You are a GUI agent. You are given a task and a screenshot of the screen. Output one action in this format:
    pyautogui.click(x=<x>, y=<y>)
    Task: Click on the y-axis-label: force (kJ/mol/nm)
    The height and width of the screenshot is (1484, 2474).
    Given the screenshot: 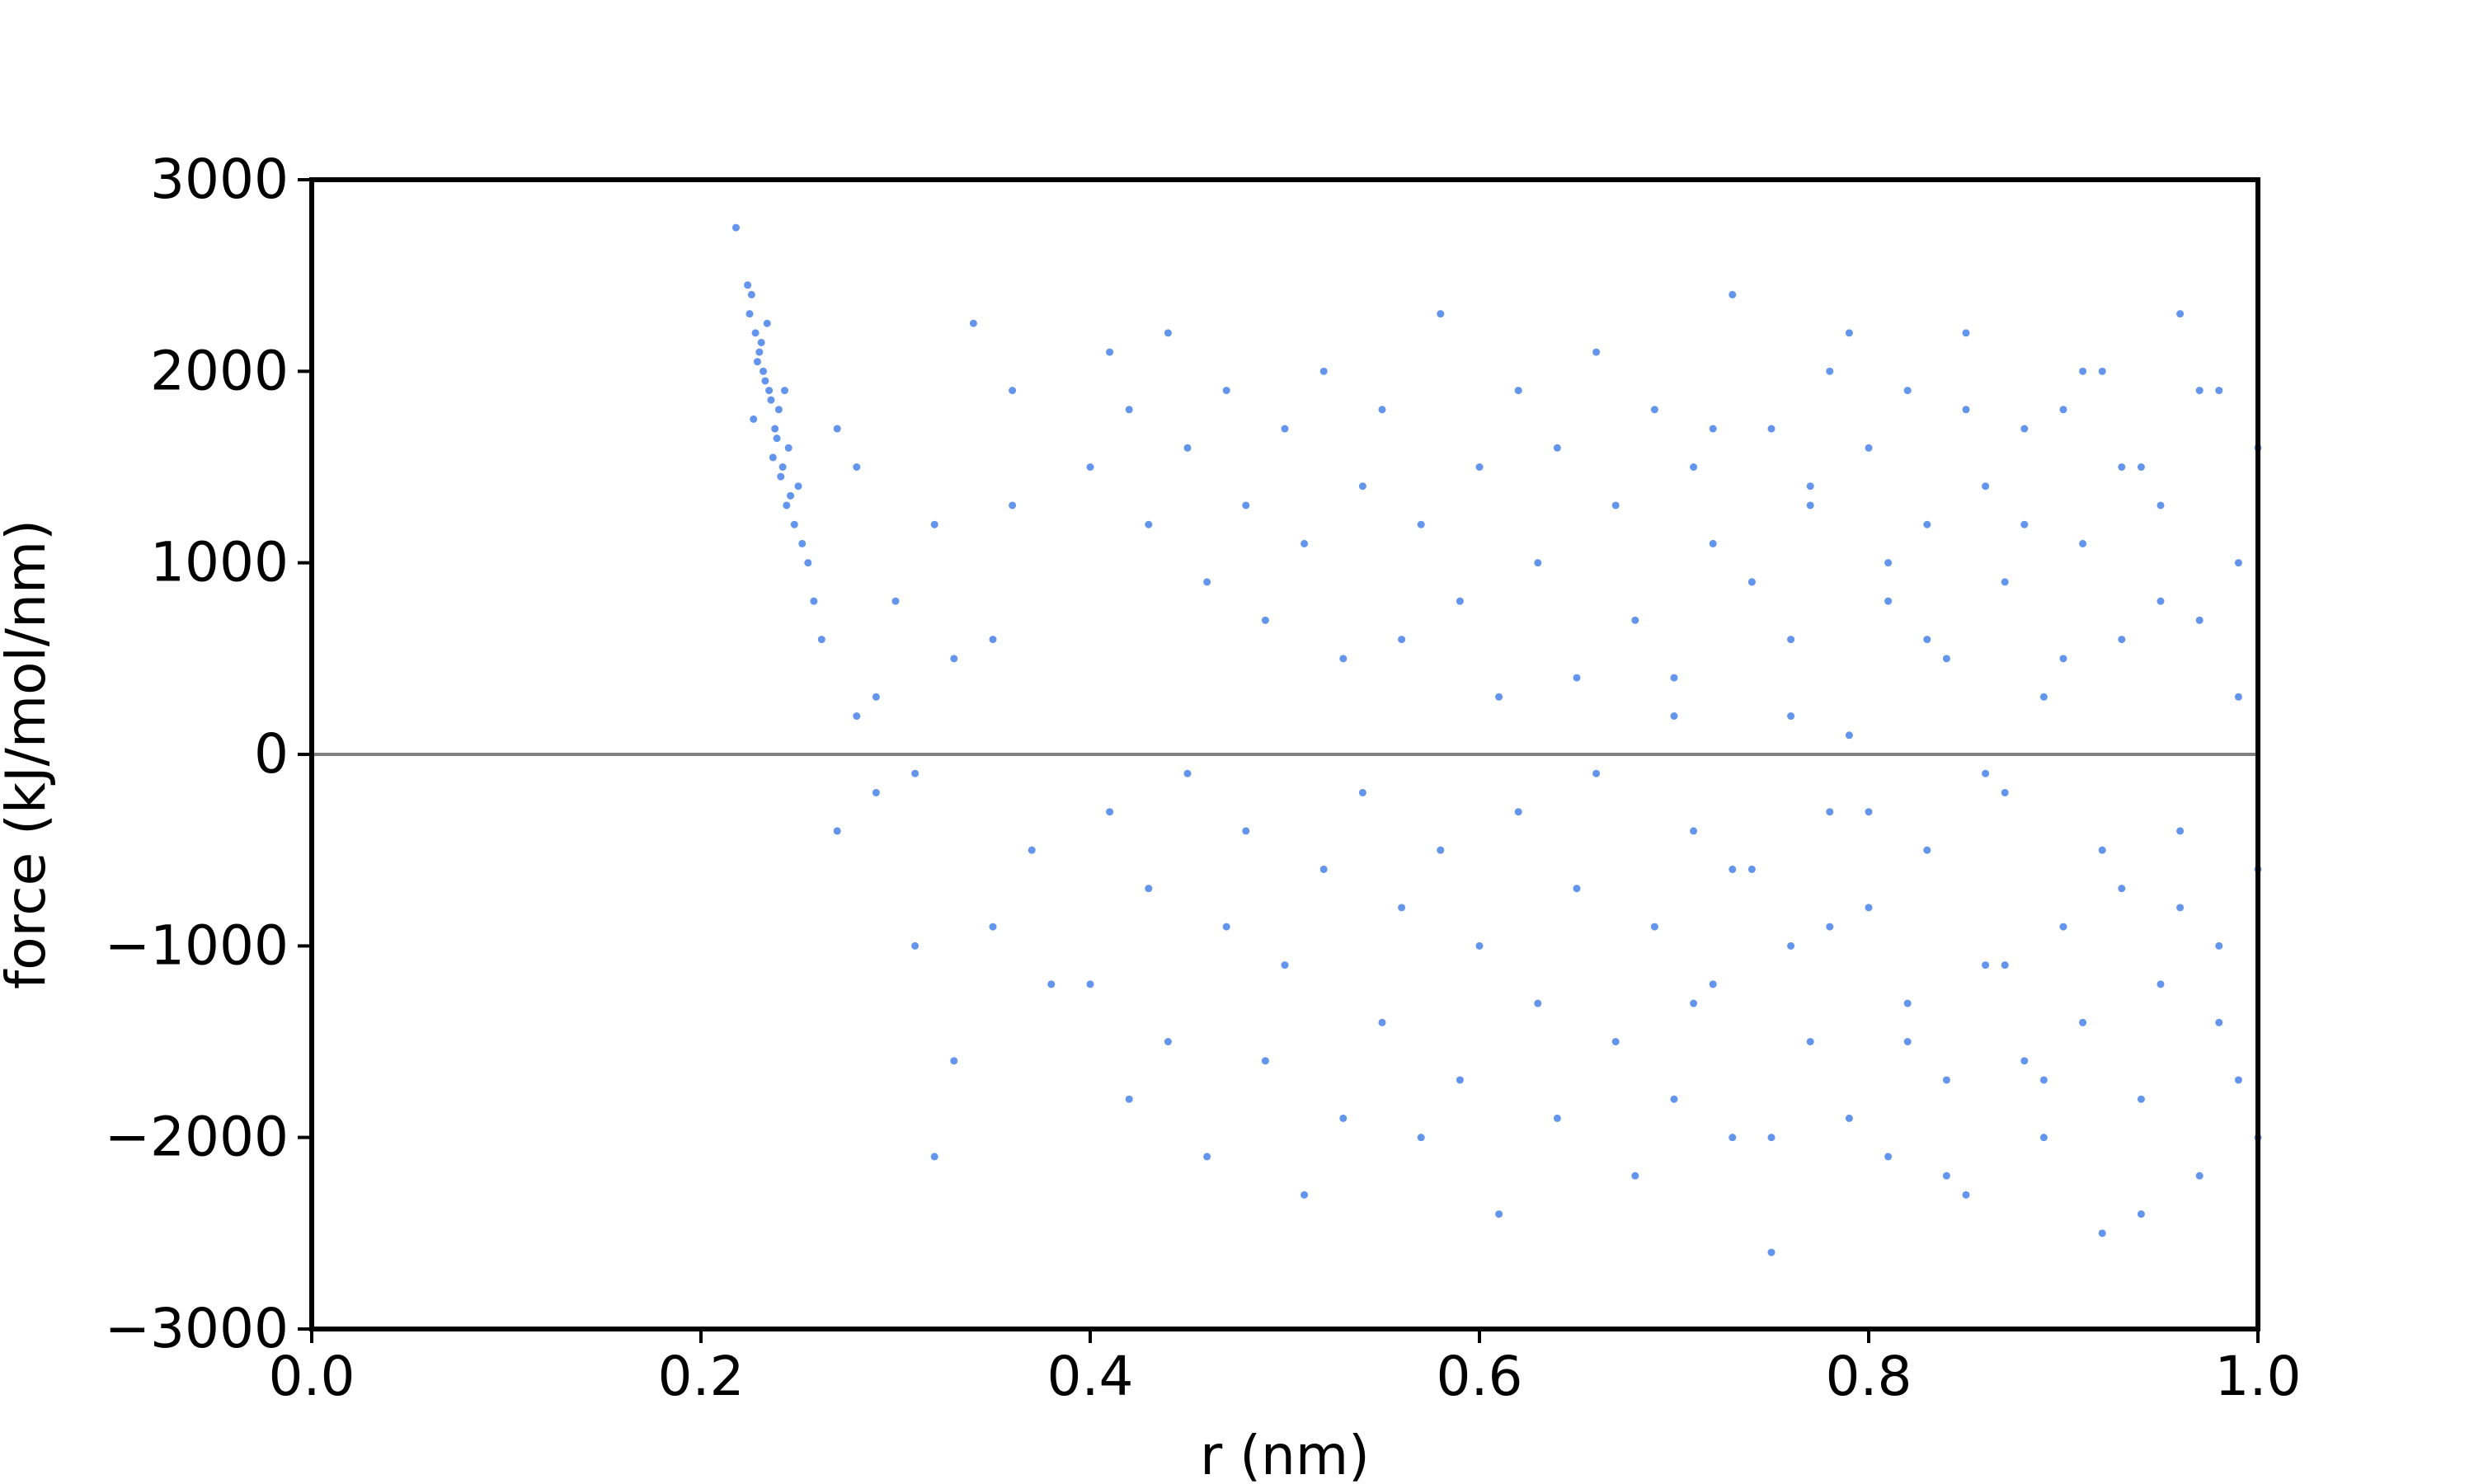 What is the action you would take?
    pyautogui.click(x=29, y=754)
    